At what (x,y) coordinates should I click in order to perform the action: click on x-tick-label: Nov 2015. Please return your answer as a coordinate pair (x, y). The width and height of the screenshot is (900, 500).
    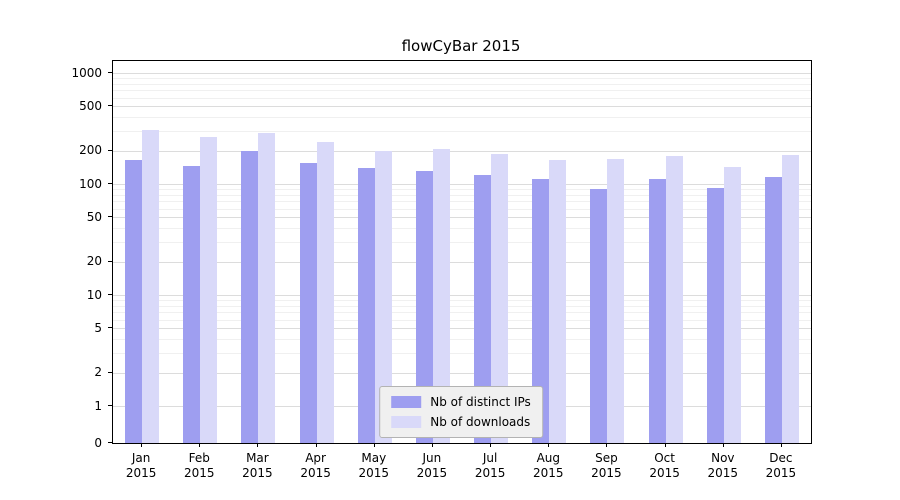
    Looking at the image, I should click on (723, 466).